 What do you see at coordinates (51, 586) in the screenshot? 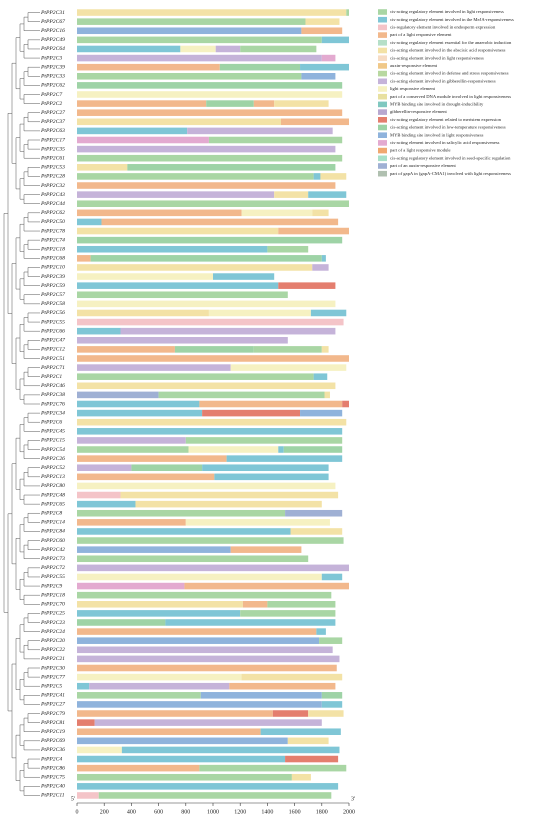
I see `gene-label: PtPP2C9` at bounding box center [51, 586].